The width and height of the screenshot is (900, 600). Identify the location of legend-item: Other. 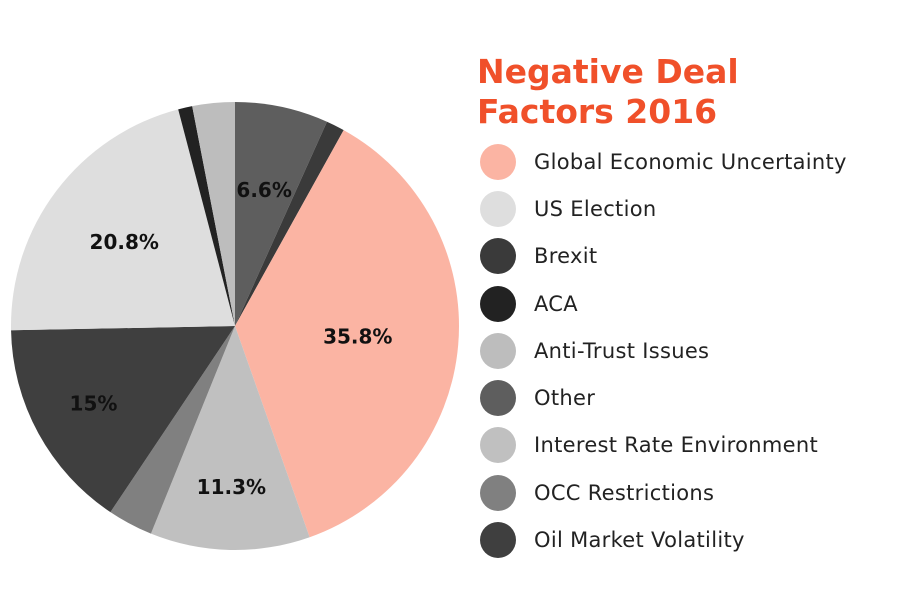
(663, 397).